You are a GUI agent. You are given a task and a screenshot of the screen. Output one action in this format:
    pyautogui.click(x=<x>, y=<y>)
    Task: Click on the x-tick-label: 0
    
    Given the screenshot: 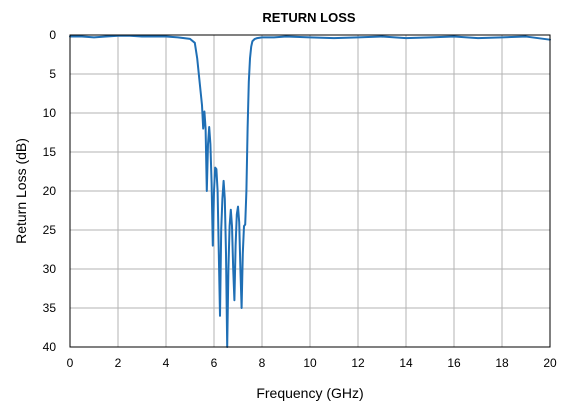 What is the action you would take?
    pyautogui.click(x=70, y=363)
    